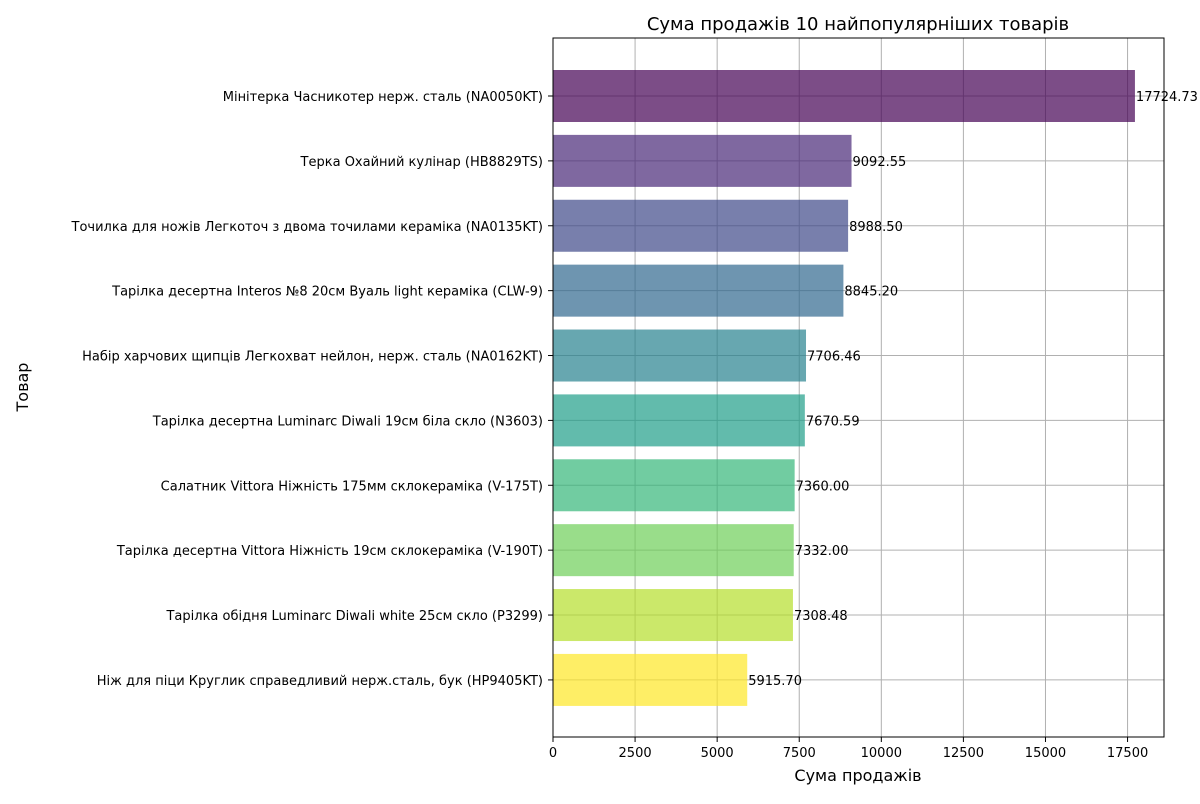 The image size is (1200, 804). I want to click on y-tick-label: Терка Охайний кулінар (HB8829TS), so click(421, 162).